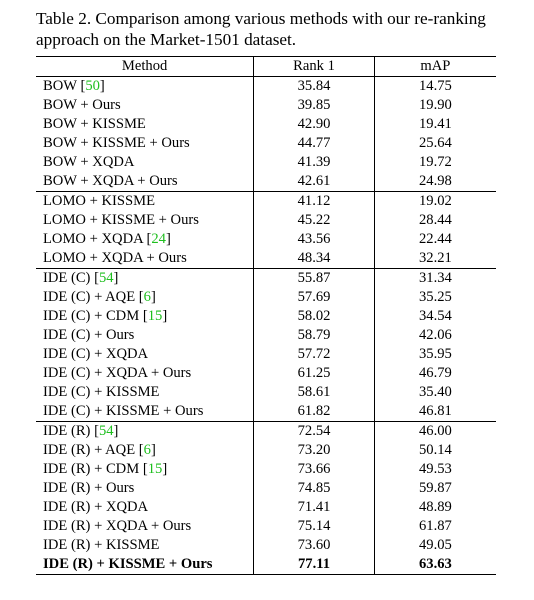 This screenshot has width=534, height=600. What do you see at coordinates (145, 469) in the screenshot?
I see `method-cell: IDE (R) + CDM [15]` at bounding box center [145, 469].